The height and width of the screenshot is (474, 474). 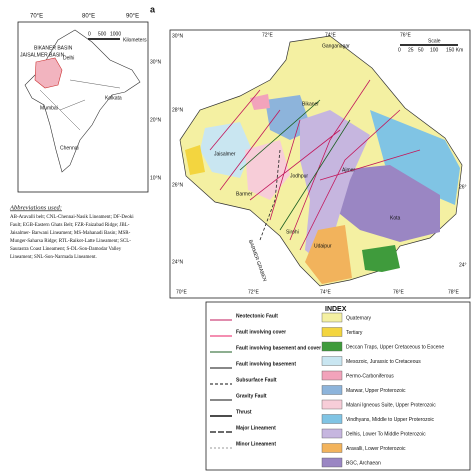 What do you see at coordinates (454, 292) in the screenshot?
I see `lon-label: 78°E` at bounding box center [454, 292].